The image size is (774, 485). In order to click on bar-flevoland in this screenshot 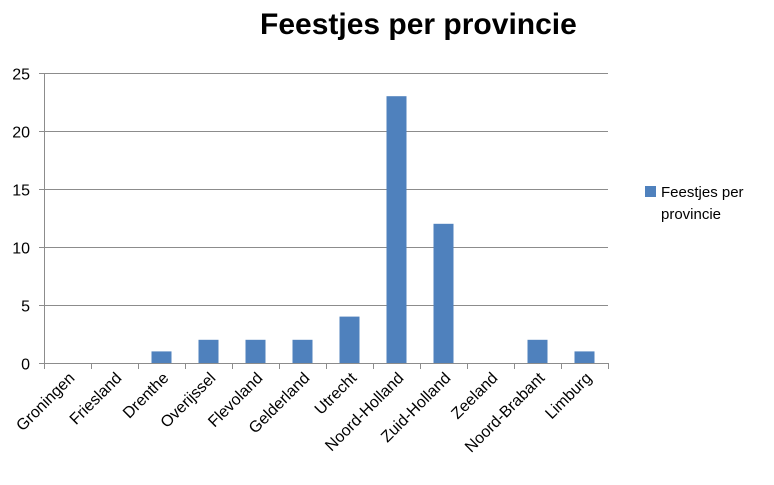, I will do `click(255, 351)`.